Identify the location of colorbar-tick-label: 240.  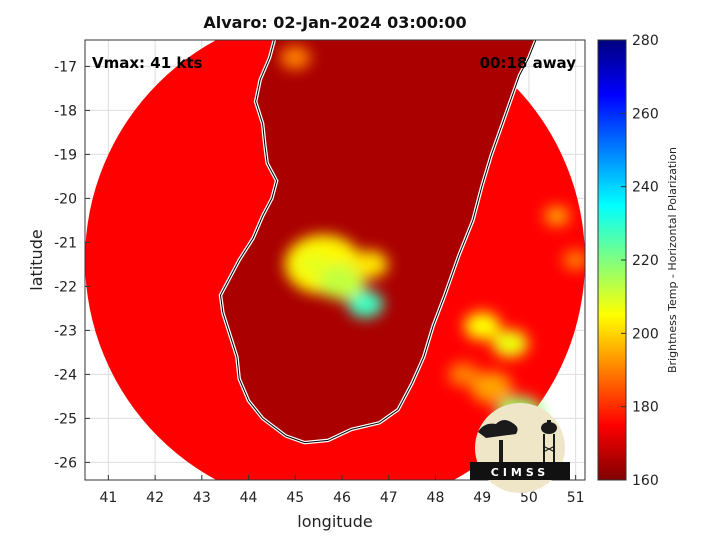
(645, 188).